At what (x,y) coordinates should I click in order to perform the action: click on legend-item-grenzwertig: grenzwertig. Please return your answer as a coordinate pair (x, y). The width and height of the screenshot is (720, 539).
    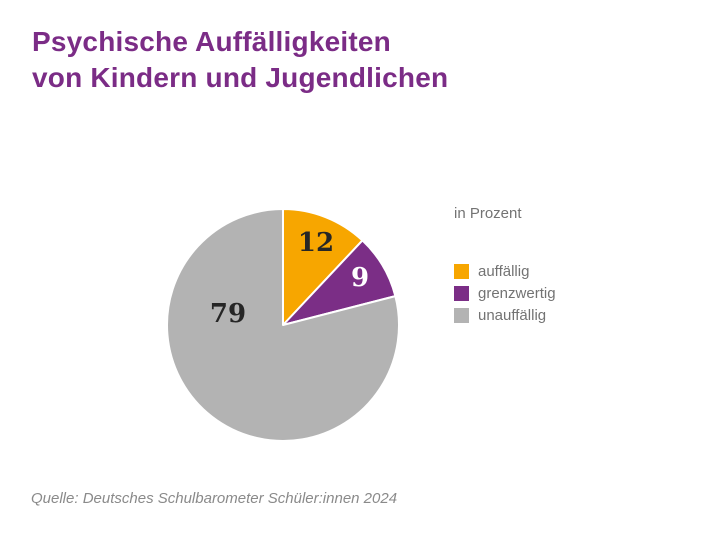
    Looking at the image, I should click on (544, 293).